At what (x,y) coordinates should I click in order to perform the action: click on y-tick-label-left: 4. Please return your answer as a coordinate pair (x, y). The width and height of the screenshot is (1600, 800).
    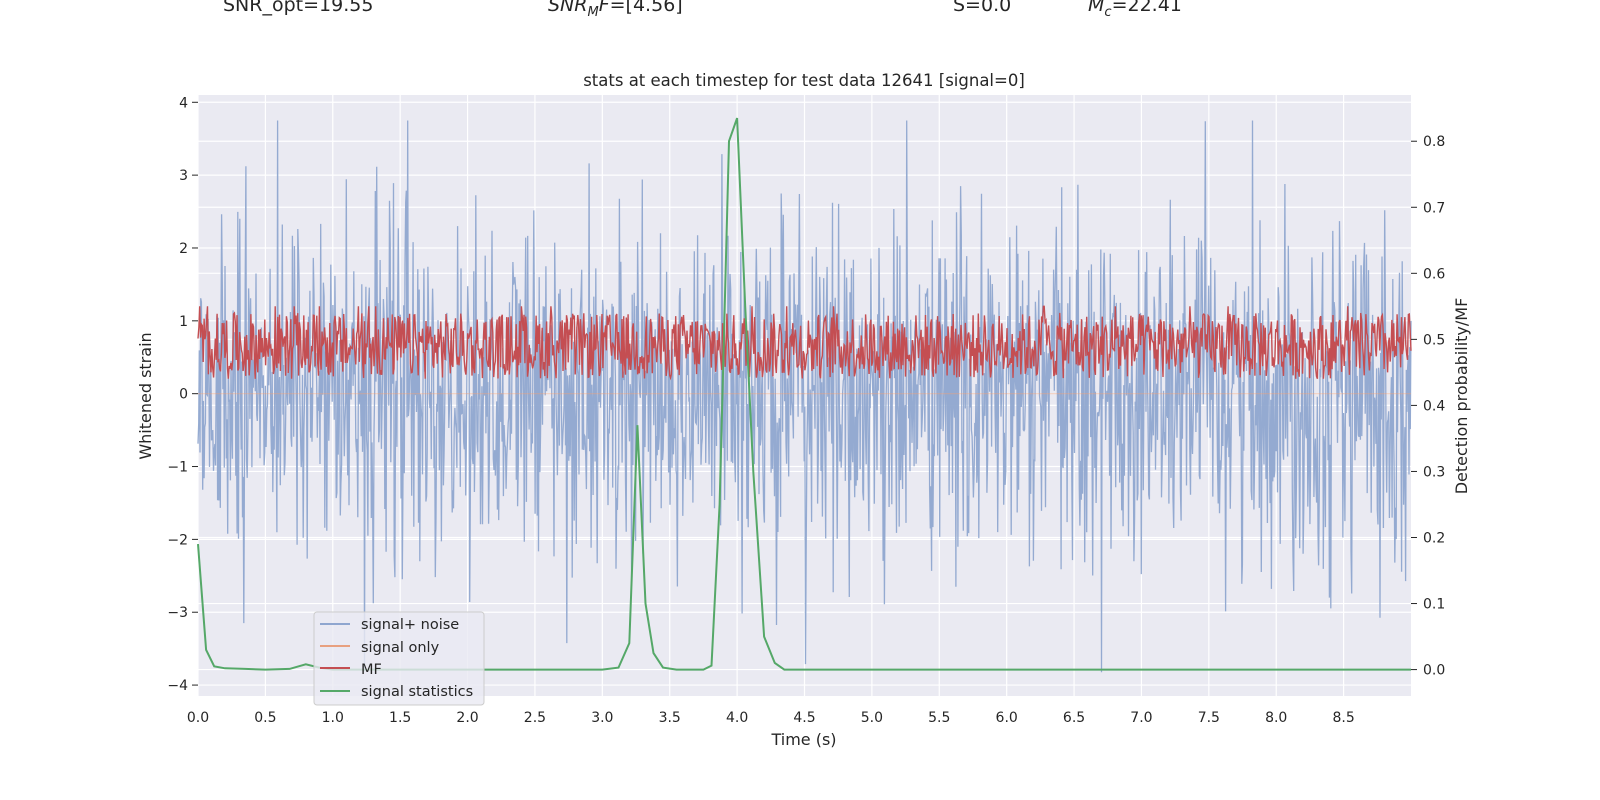
    Looking at the image, I should click on (183, 103).